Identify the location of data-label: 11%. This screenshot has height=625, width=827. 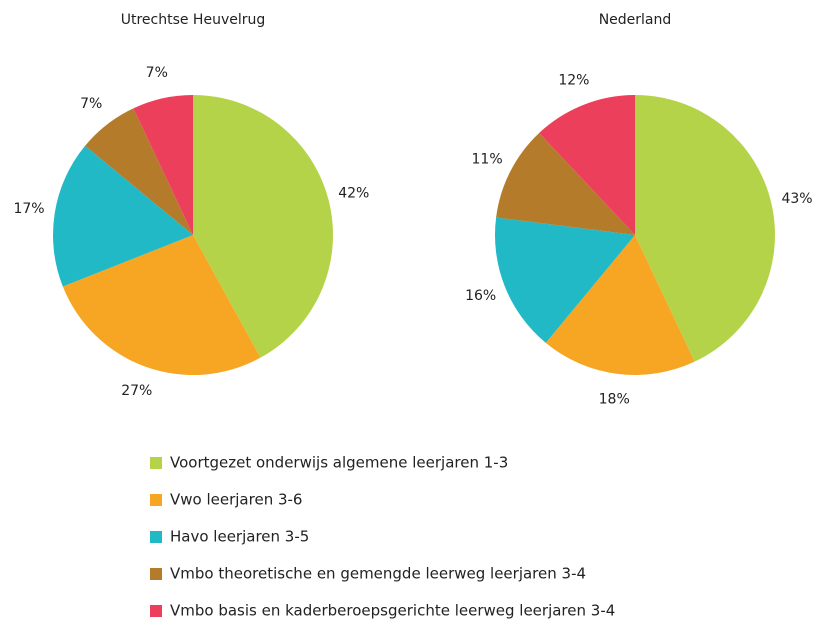
(487, 160).